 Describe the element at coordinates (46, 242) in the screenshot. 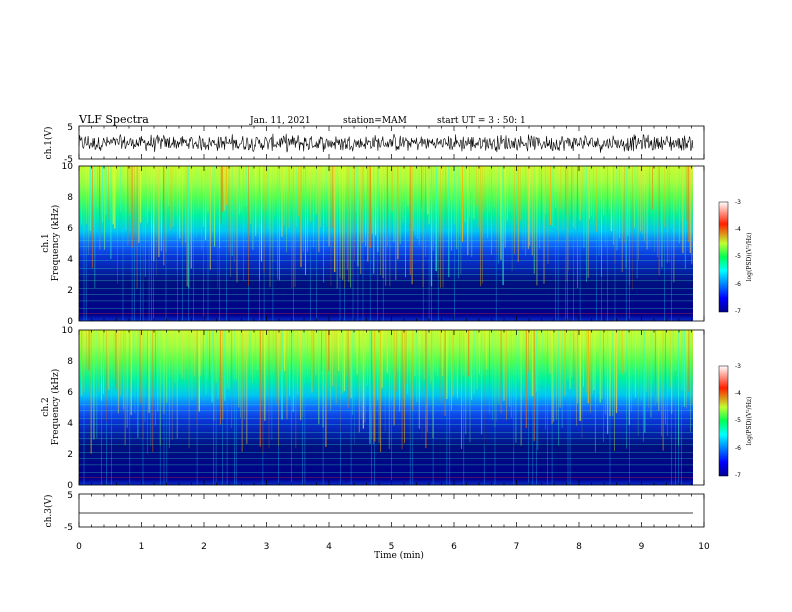

I see `ch1-ylabel-channel: ch.1` at that location.